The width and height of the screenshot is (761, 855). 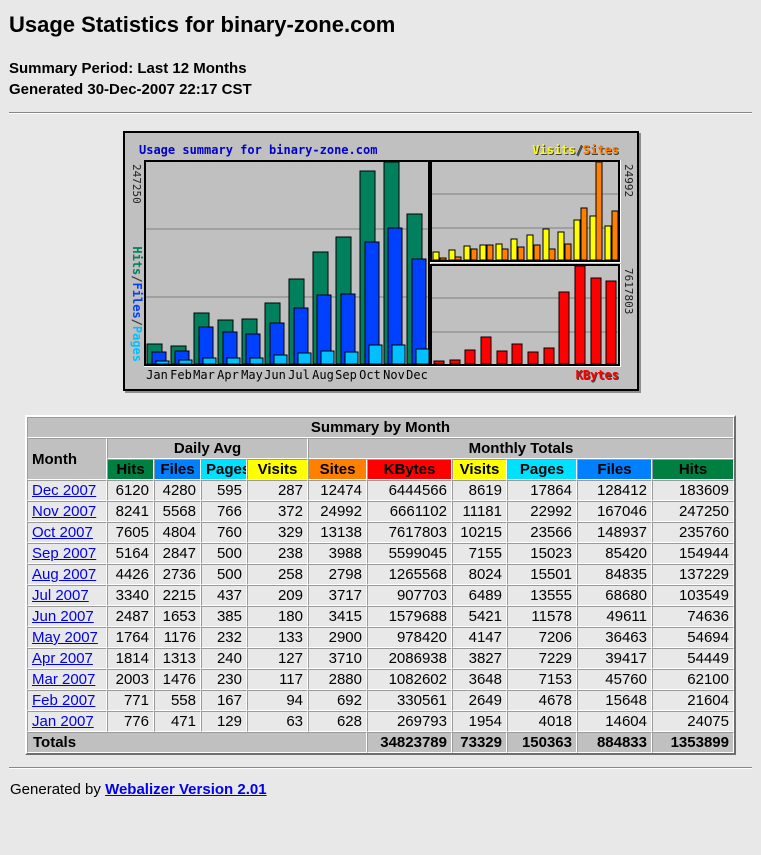 I want to click on month-axis-label: Oct, so click(x=370, y=375).